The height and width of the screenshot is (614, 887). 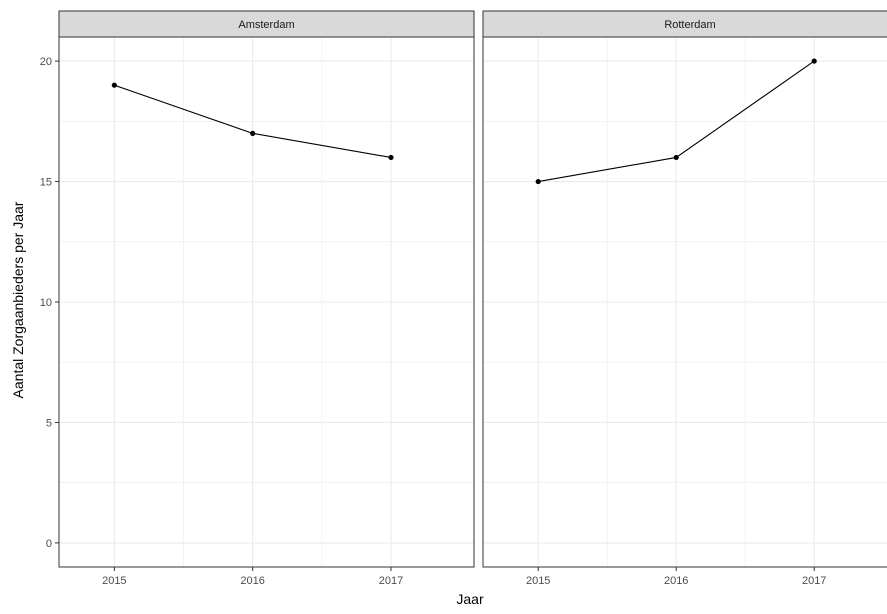 What do you see at coordinates (46, 303) in the screenshot?
I see `y-tick-label: 10` at bounding box center [46, 303].